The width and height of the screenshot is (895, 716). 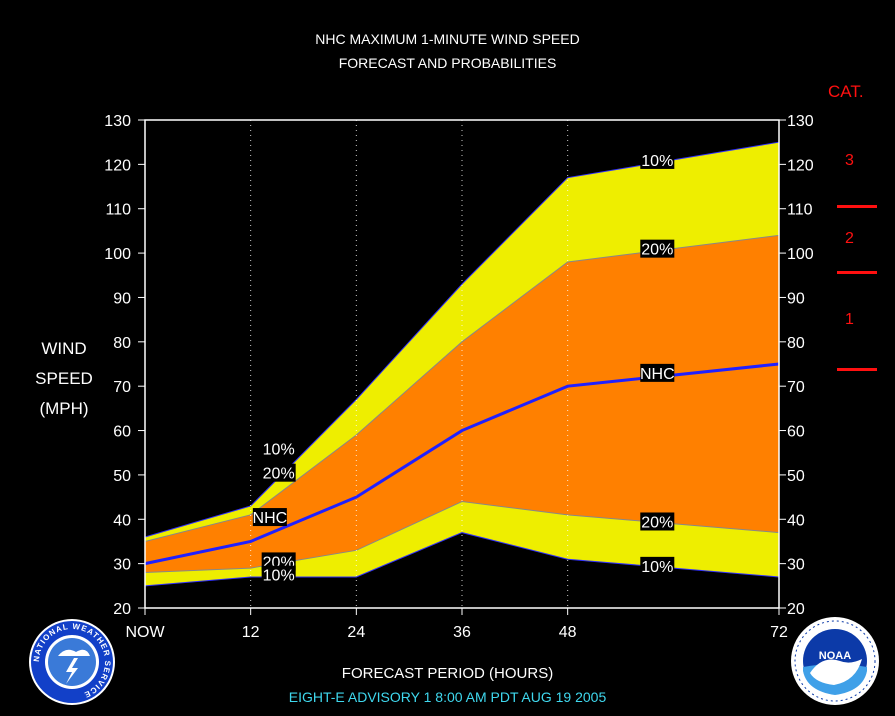 What do you see at coordinates (796, 387) in the screenshot?
I see `y-tick-label-right: 70` at bounding box center [796, 387].